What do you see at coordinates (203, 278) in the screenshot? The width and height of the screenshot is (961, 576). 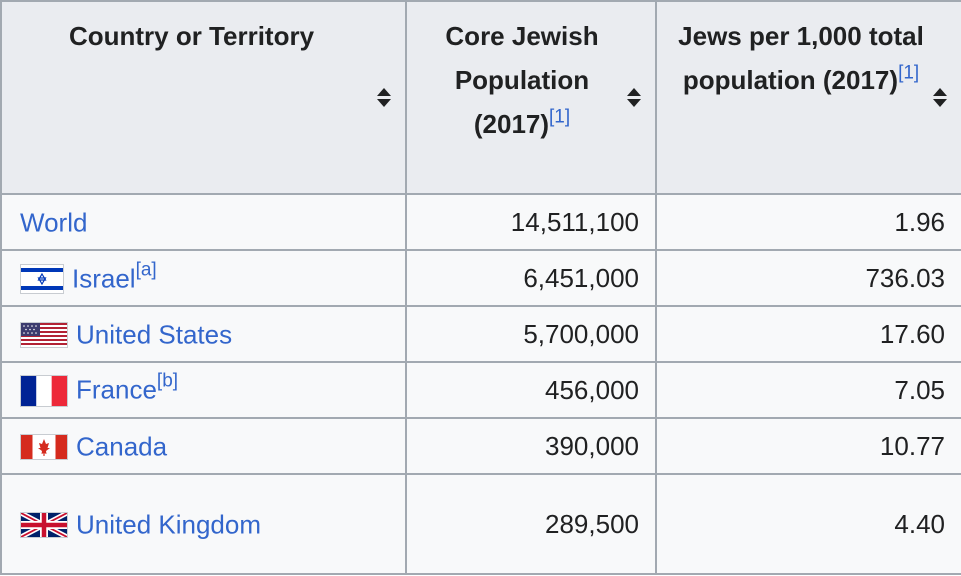 I see `country-cell: Israel[a]` at bounding box center [203, 278].